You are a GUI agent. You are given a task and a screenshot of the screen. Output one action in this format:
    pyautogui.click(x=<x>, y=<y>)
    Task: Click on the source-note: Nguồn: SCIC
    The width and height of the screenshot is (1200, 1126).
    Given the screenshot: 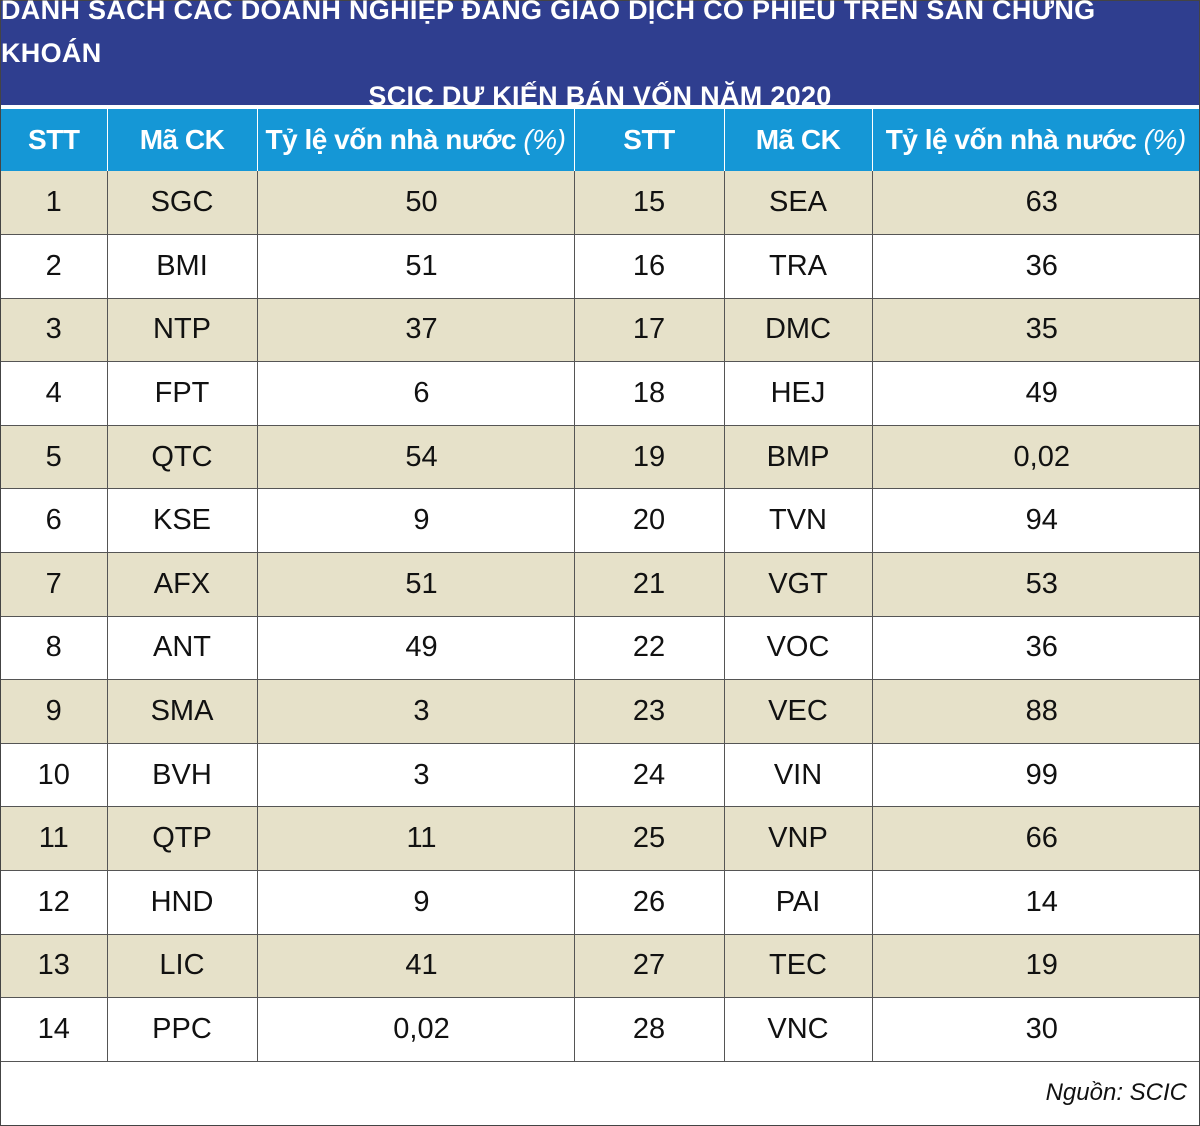 What is the action you would take?
    pyautogui.click(x=1116, y=1092)
    